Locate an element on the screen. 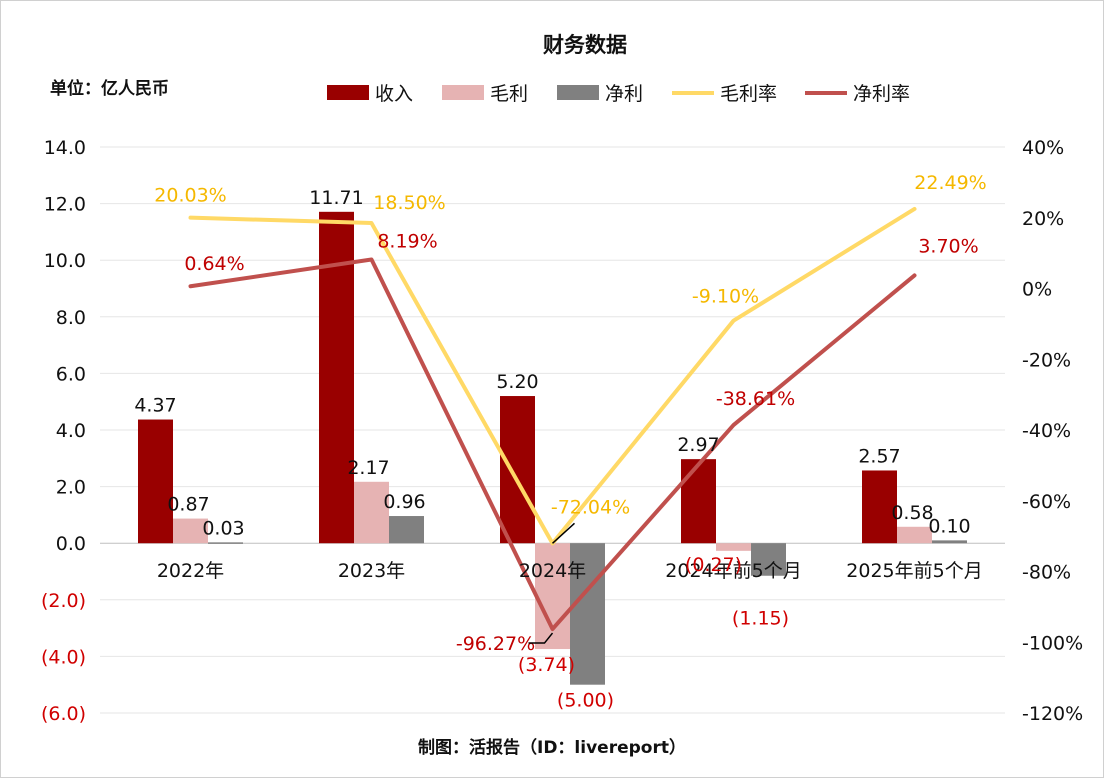 The image size is (1105, 779). y2-tick-label: -80% is located at coordinates (1046, 573).